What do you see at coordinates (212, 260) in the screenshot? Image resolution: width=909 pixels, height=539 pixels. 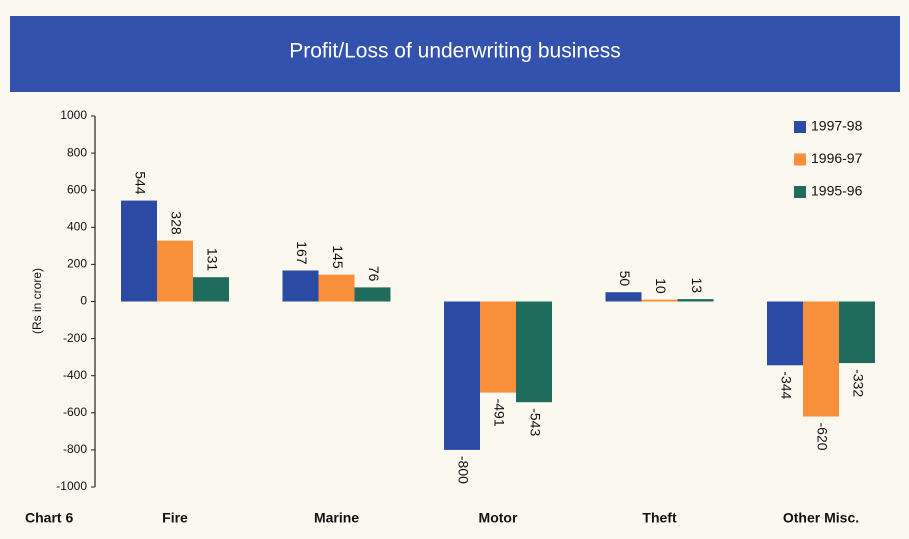 I see `data-label: 131` at bounding box center [212, 260].